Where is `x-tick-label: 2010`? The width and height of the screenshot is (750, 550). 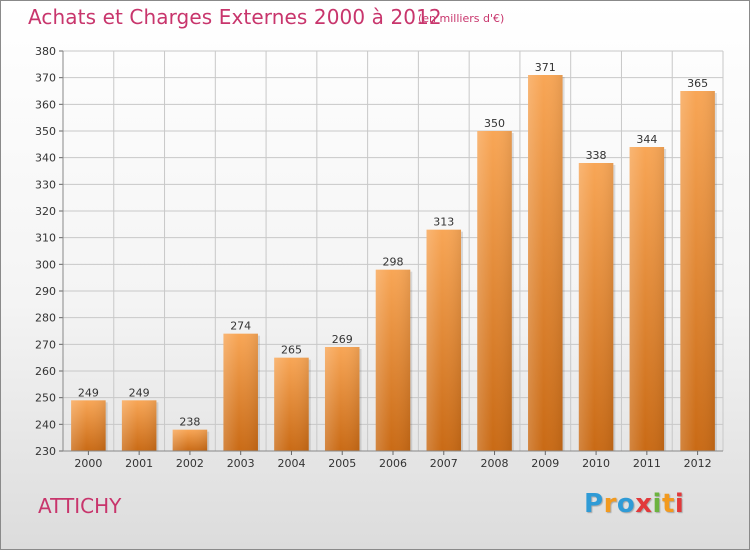 x-tick-label: 2010 is located at coordinates (596, 463).